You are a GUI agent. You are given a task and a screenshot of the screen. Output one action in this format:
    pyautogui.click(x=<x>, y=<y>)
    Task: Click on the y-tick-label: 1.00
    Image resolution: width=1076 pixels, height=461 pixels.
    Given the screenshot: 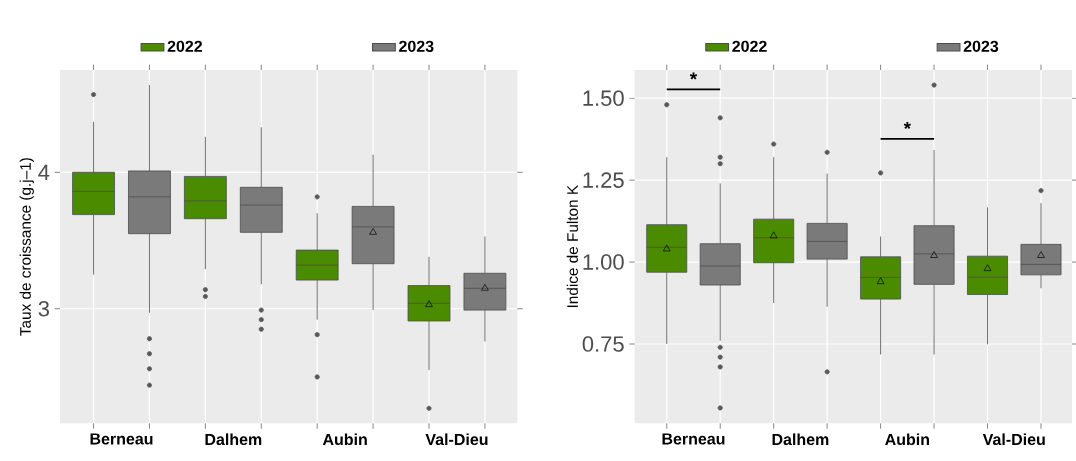 What is the action you would take?
    pyautogui.click(x=603, y=262)
    